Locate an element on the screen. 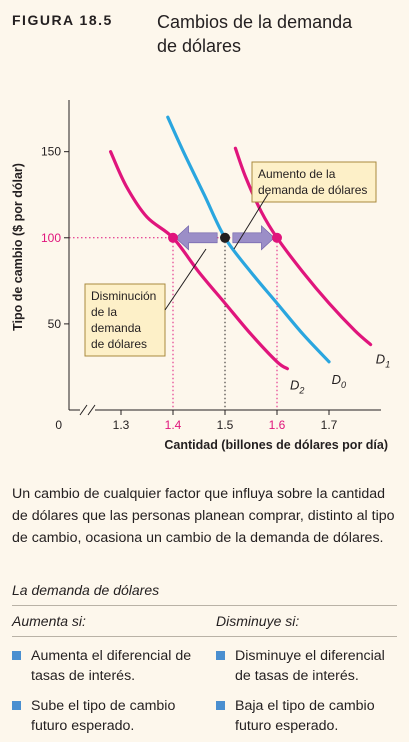 The image size is (409, 742). y-tick-label: 100 is located at coordinates (51, 238).